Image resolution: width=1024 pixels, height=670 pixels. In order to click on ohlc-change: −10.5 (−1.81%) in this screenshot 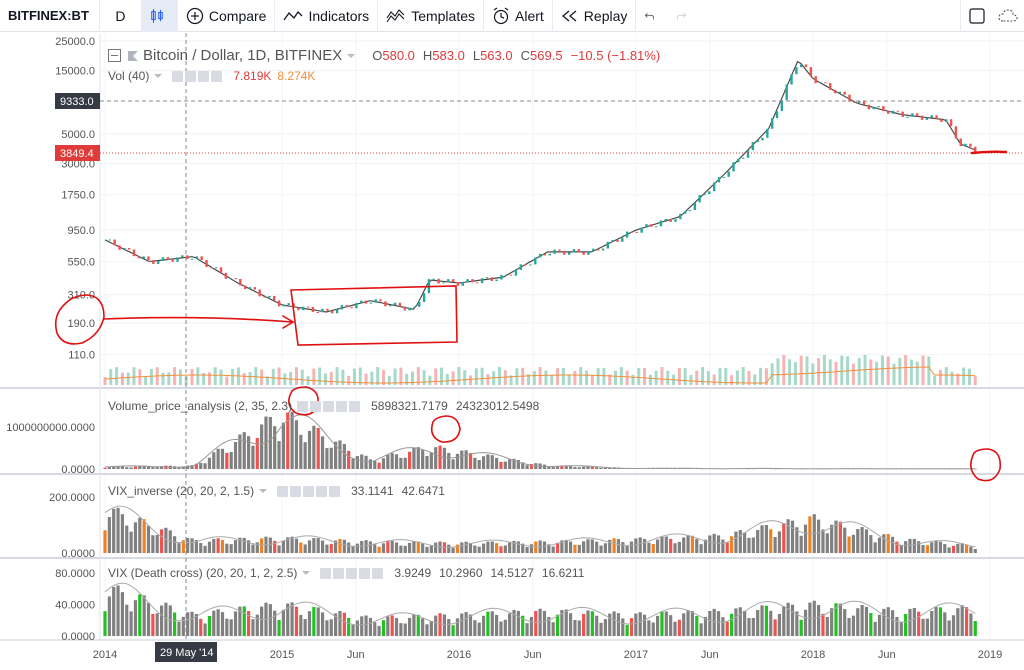, I will do `click(615, 55)`.